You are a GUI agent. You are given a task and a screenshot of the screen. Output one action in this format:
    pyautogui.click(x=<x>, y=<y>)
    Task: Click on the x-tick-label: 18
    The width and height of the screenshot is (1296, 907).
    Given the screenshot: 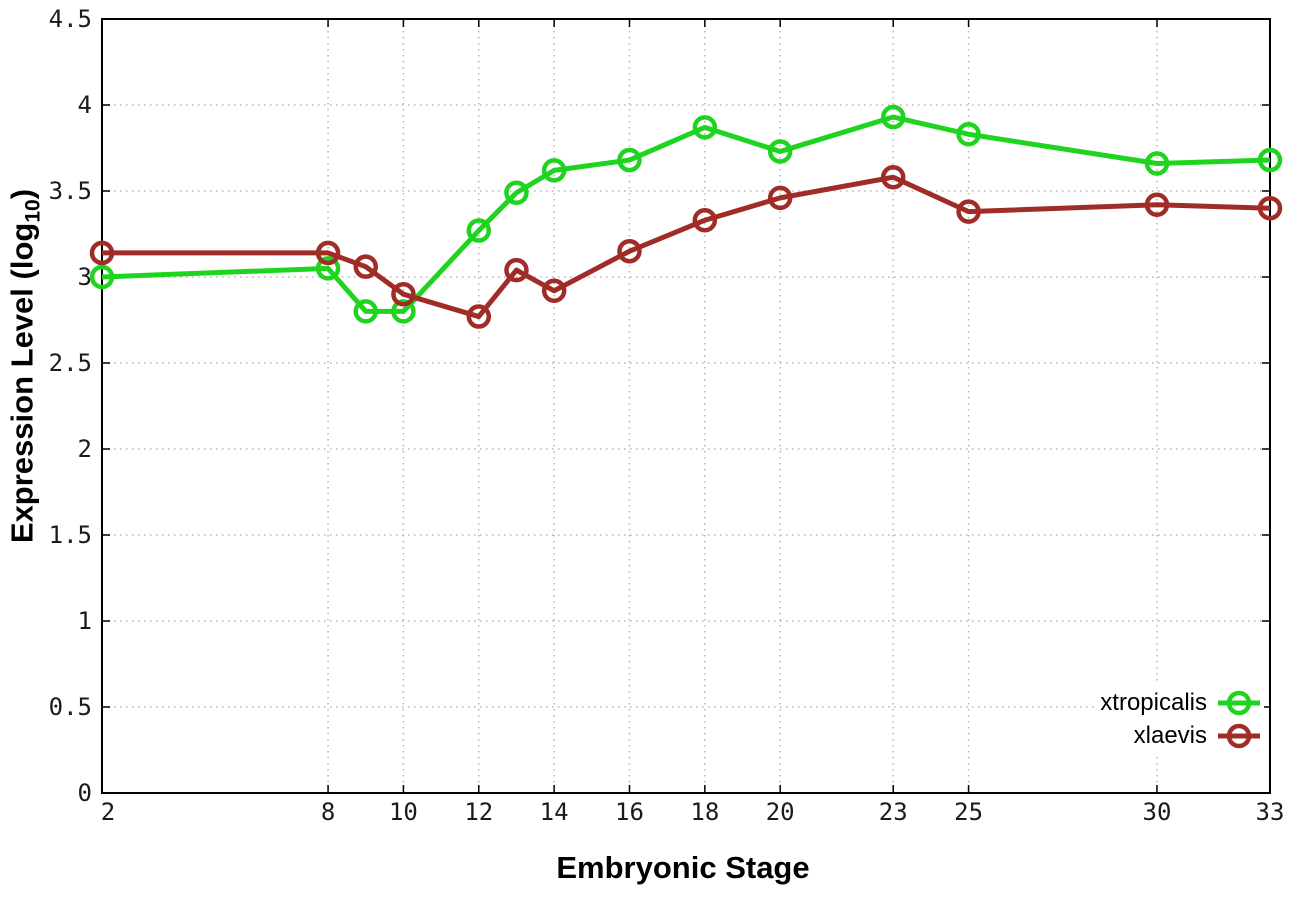 What is the action you would take?
    pyautogui.click(x=704, y=812)
    